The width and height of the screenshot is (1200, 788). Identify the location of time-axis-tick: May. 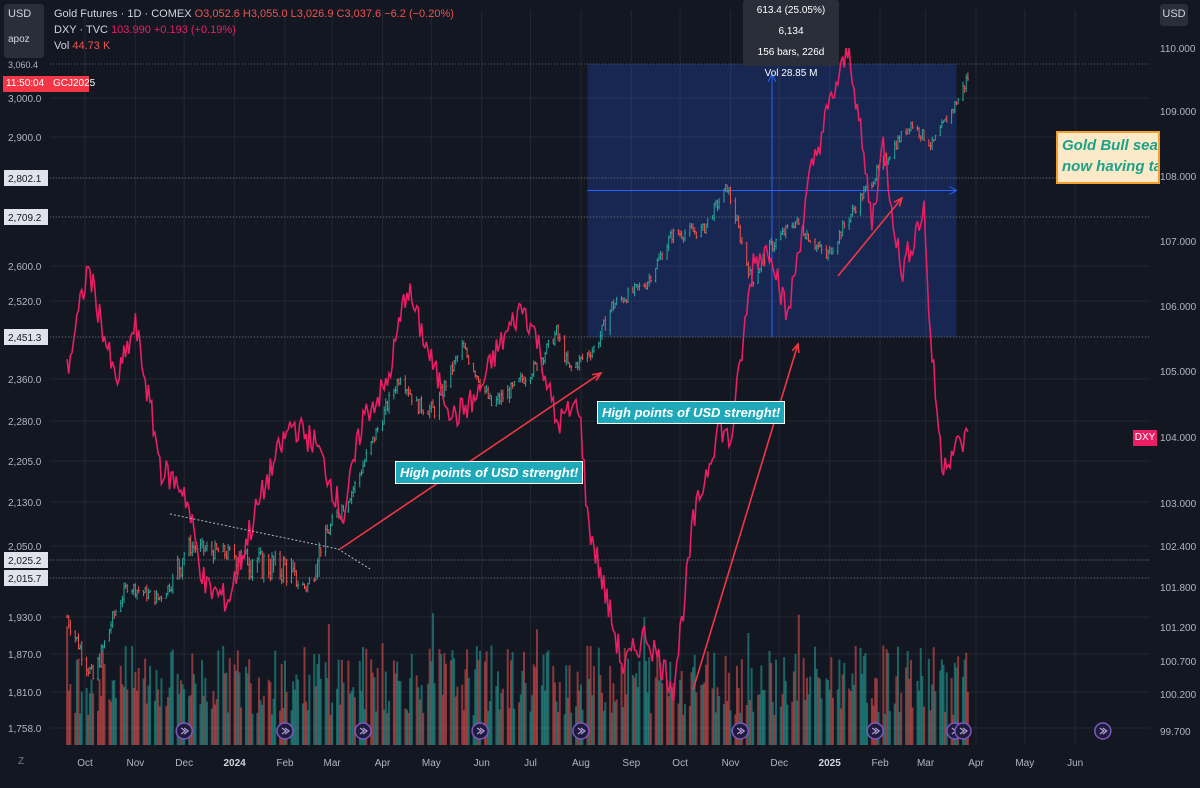
(1024, 763).